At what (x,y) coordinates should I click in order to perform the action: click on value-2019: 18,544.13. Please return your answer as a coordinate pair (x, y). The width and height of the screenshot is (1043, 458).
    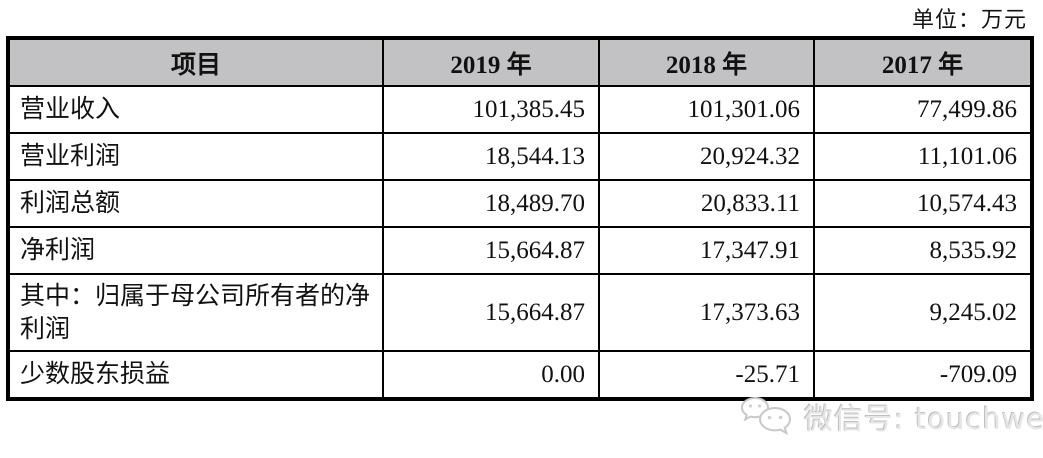
    Looking at the image, I should click on (491, 156).